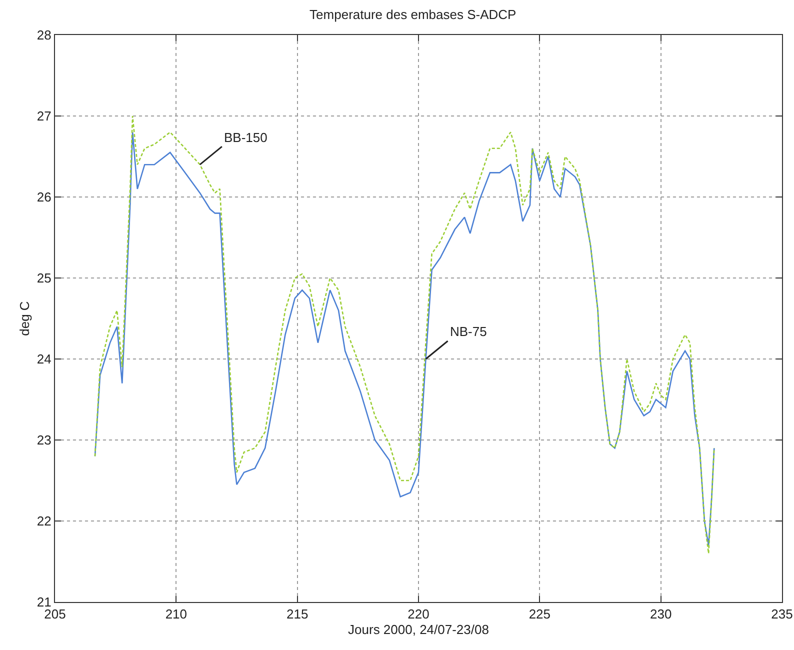 The image size is (794, 650). What do you see at coordinates (44, 116) in the screenshot?
I see `y-tick-label: 27` at bounding box center [44, 116].